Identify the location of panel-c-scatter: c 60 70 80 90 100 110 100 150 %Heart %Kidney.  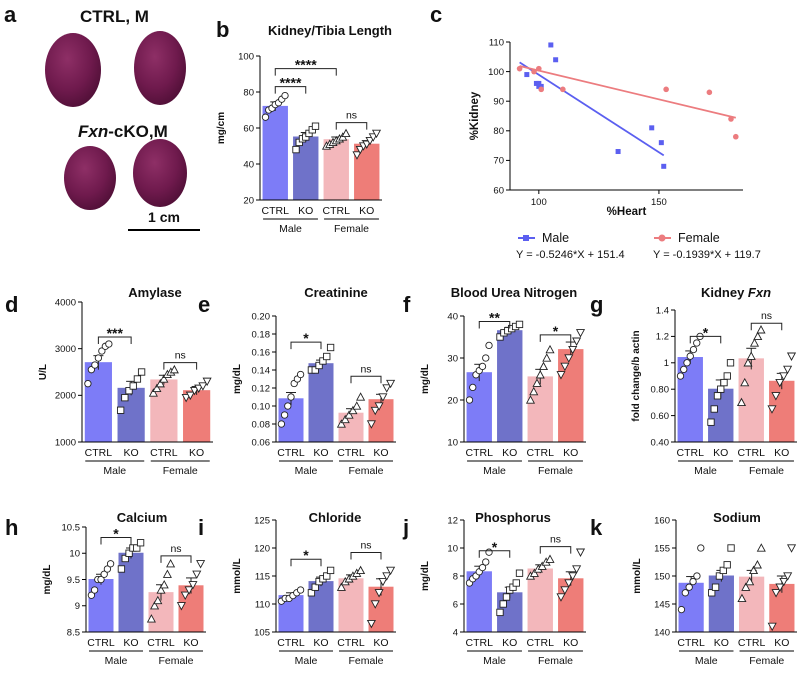
(586, 110).